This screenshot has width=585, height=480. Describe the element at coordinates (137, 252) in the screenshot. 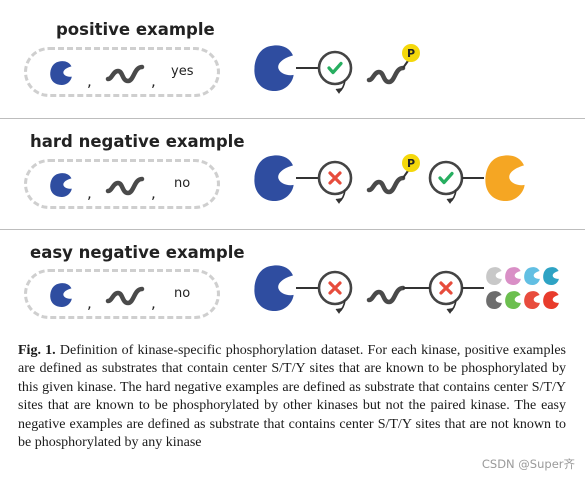

I see `row-title-easy-negative: easy negative example` at that location.